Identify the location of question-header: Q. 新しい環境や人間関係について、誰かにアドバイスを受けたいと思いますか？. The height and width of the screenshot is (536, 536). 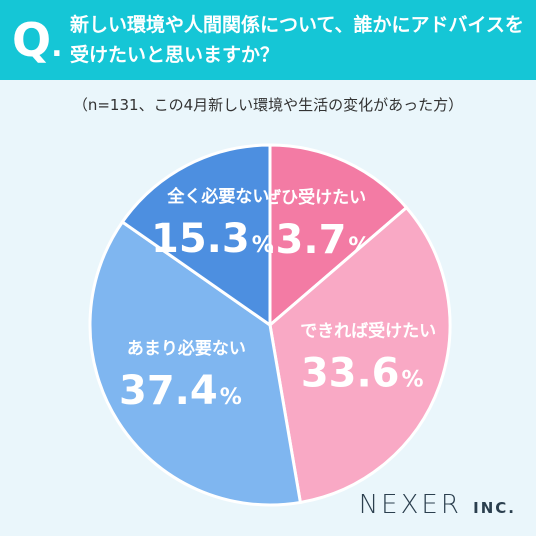
(268, 40).